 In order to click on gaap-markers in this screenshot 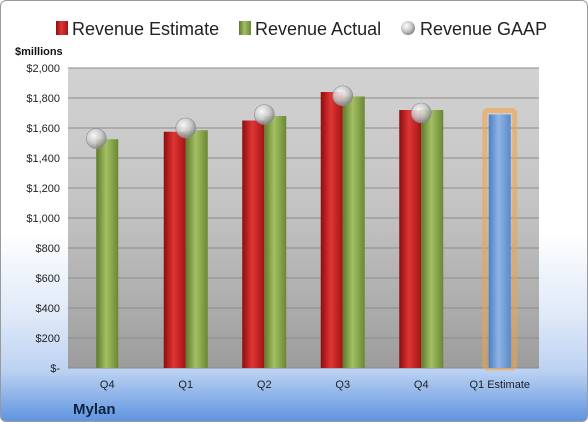, I will do `click(258, 117)`.